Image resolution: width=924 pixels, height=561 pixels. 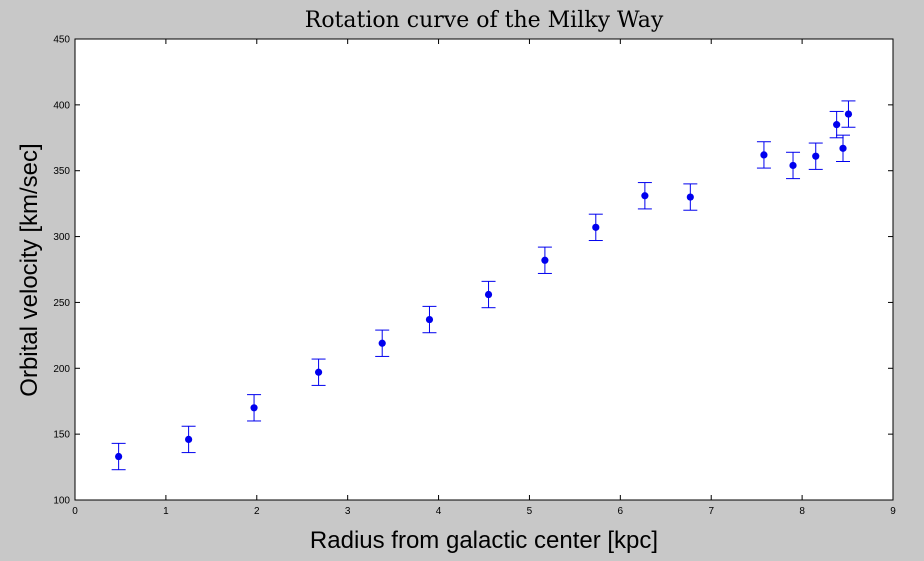 I want to click on x-tick-label: 3, so click(x=348, y=511).